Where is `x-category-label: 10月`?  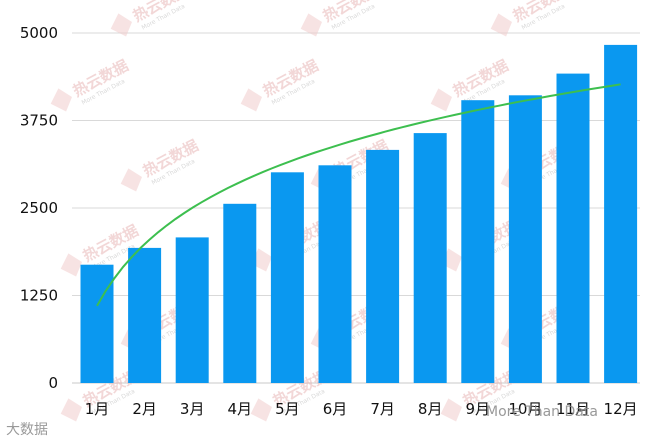 x-category-label: 10月 is located at coordinates (525, 409).